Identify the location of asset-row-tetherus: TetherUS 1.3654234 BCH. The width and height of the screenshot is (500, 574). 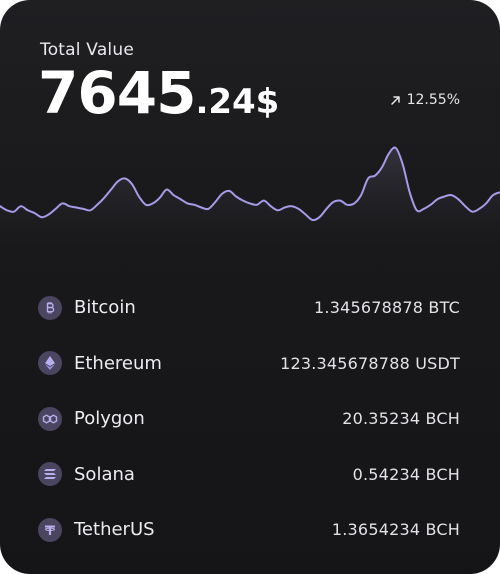
(249, 530).